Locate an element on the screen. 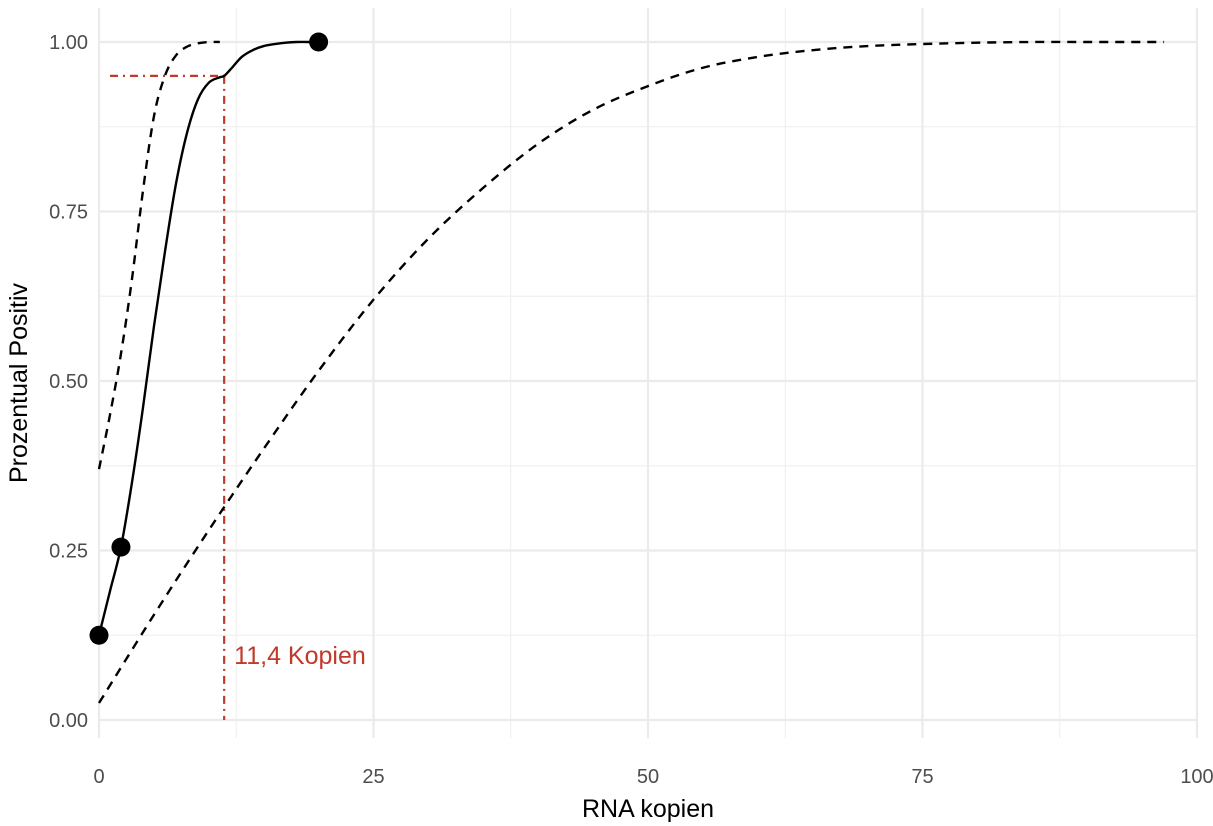 This screenshot has height=826, width=1213. x-tick-label: 0 is located at coordinates (98, 777).